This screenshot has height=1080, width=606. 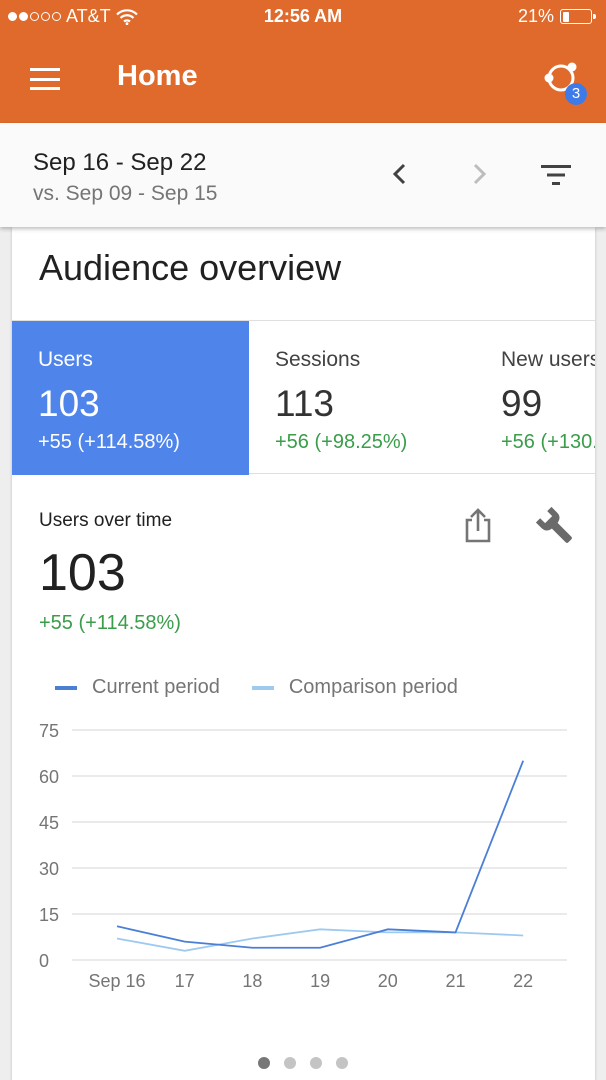 I want to click on metric-value: 113, so click(x=304, y=403).